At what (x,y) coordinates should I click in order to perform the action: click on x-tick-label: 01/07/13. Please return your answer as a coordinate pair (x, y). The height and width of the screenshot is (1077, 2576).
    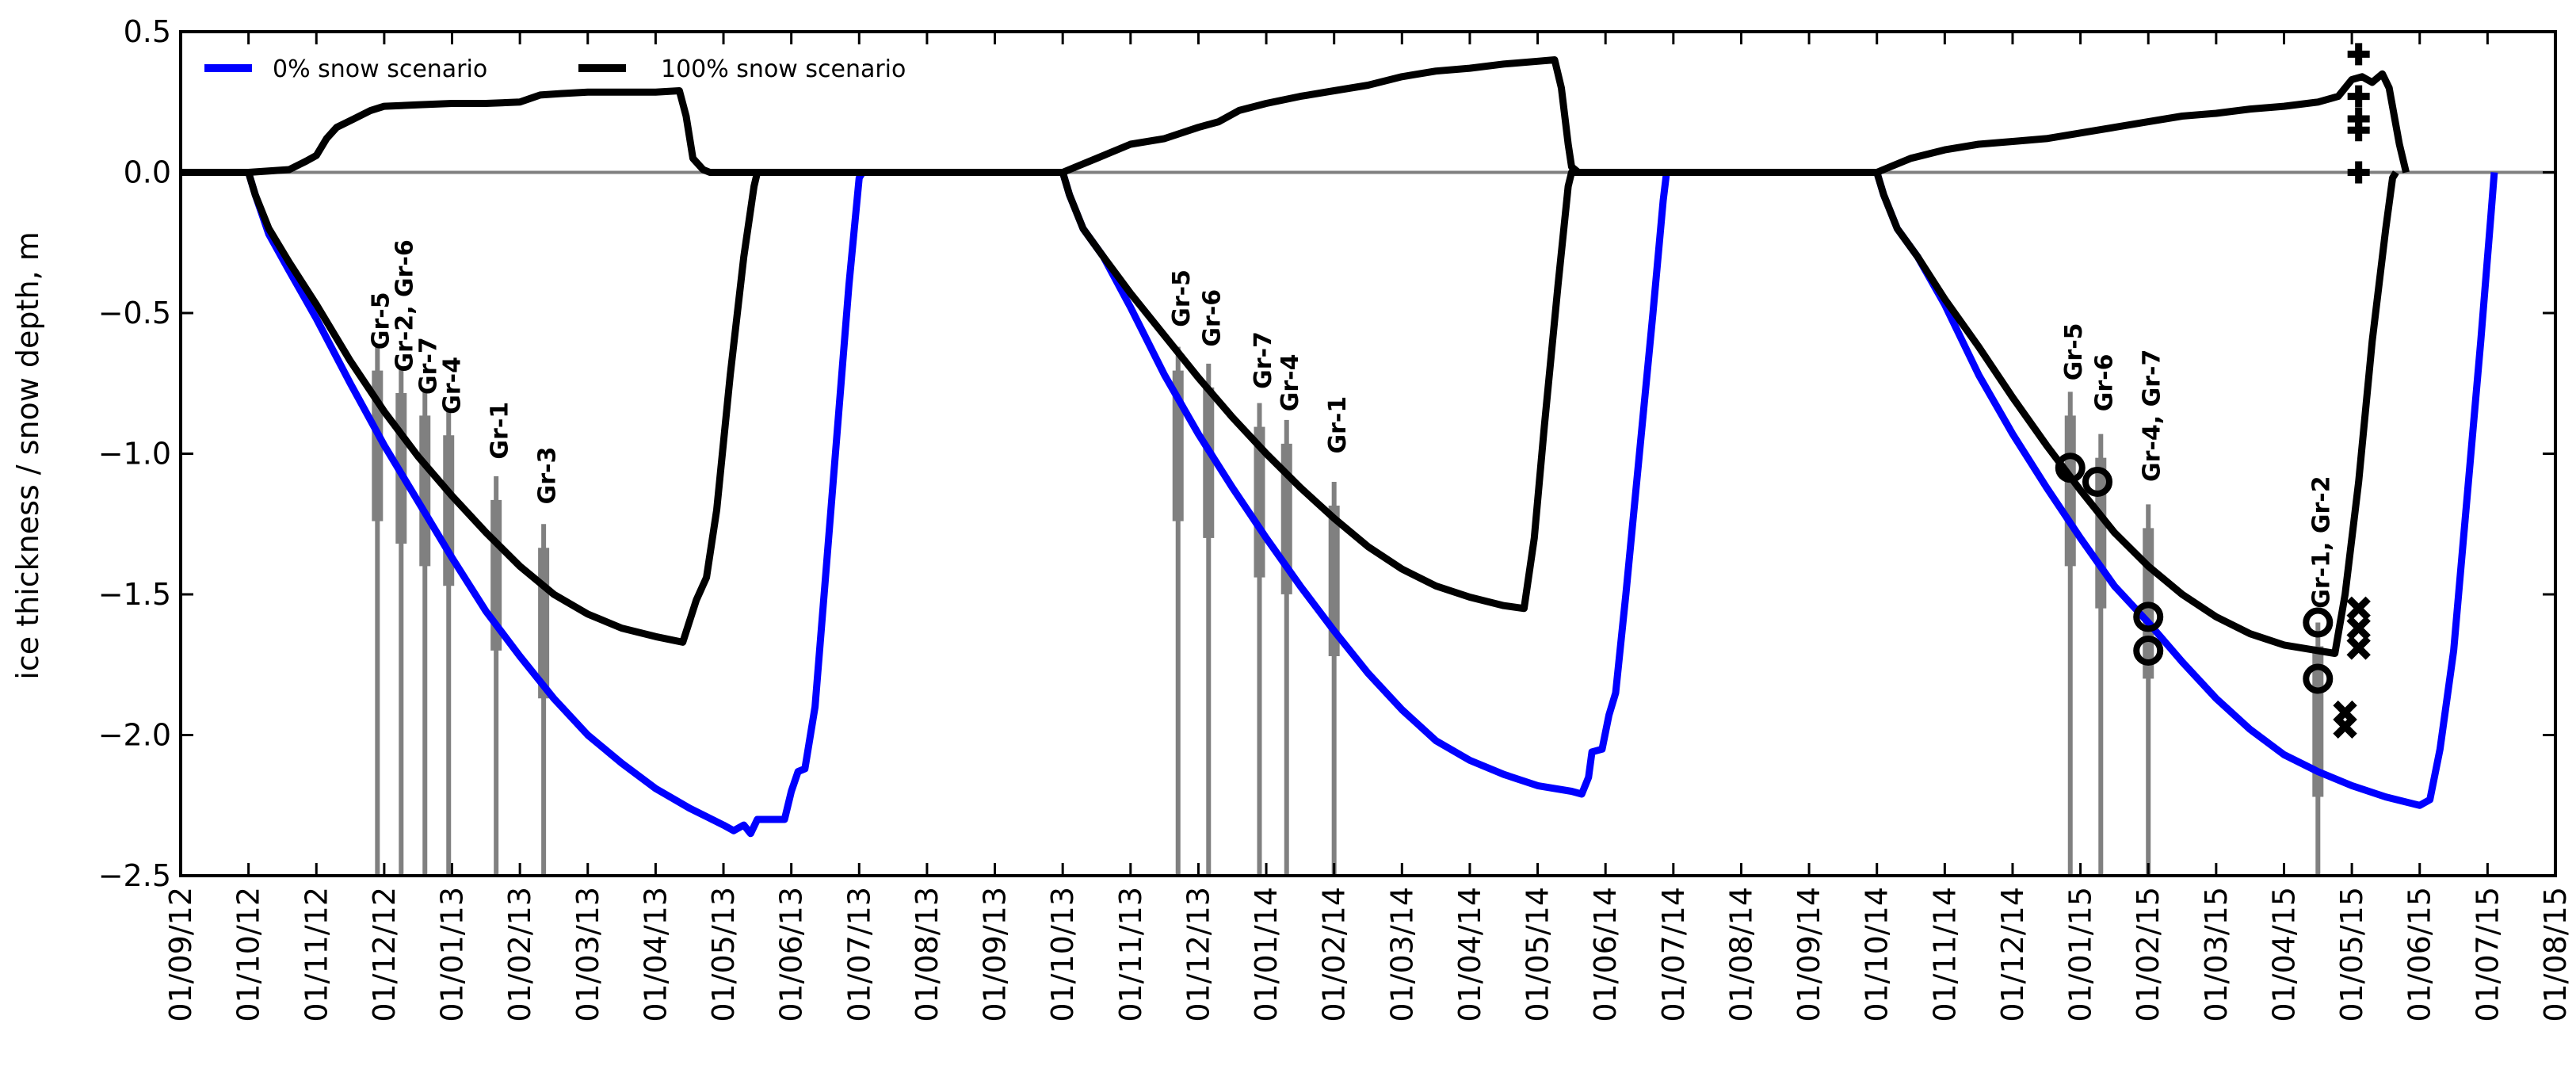
    Looking at the image, I should click on (858, 955).